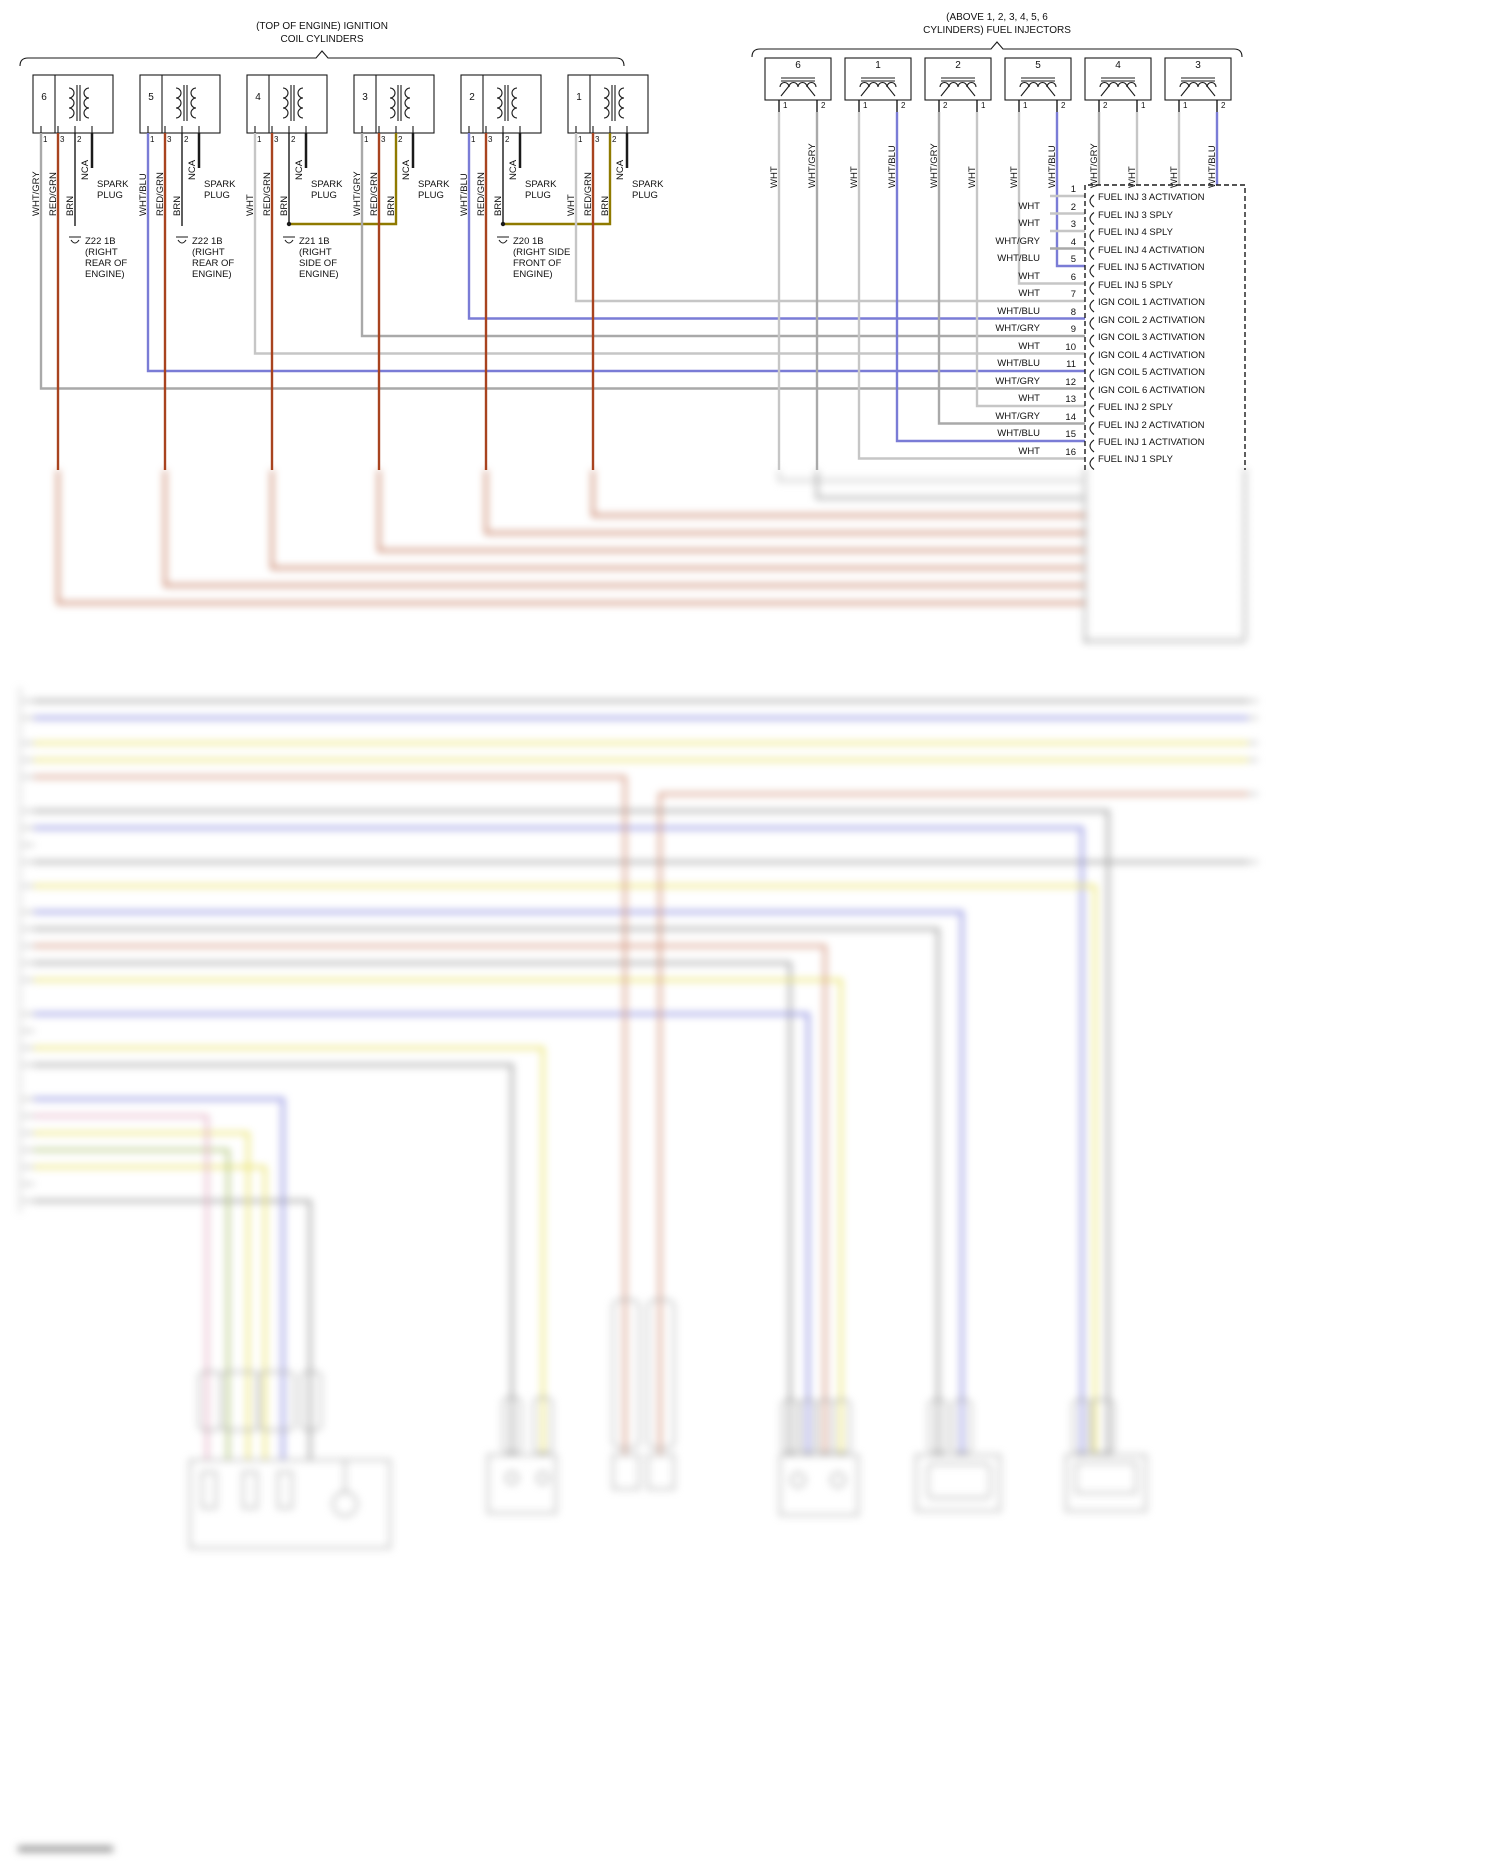 The image size is (1500, 1861). Describe the element at coordinates (950, 485) in the screenshot. I see `inj6-whtgry-wire-lower` at that location.